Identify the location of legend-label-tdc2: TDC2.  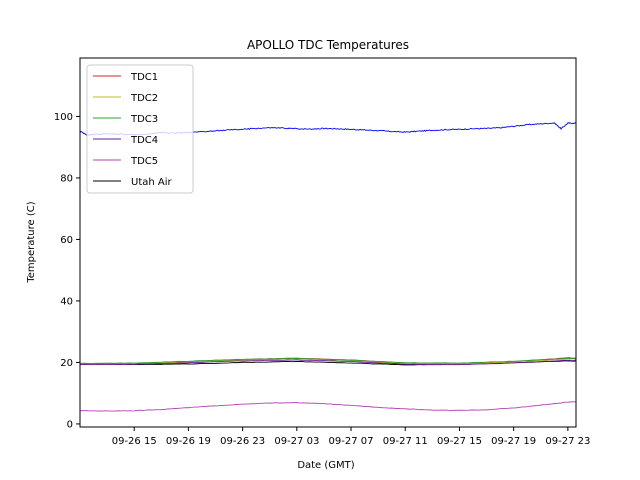
(144, 98).